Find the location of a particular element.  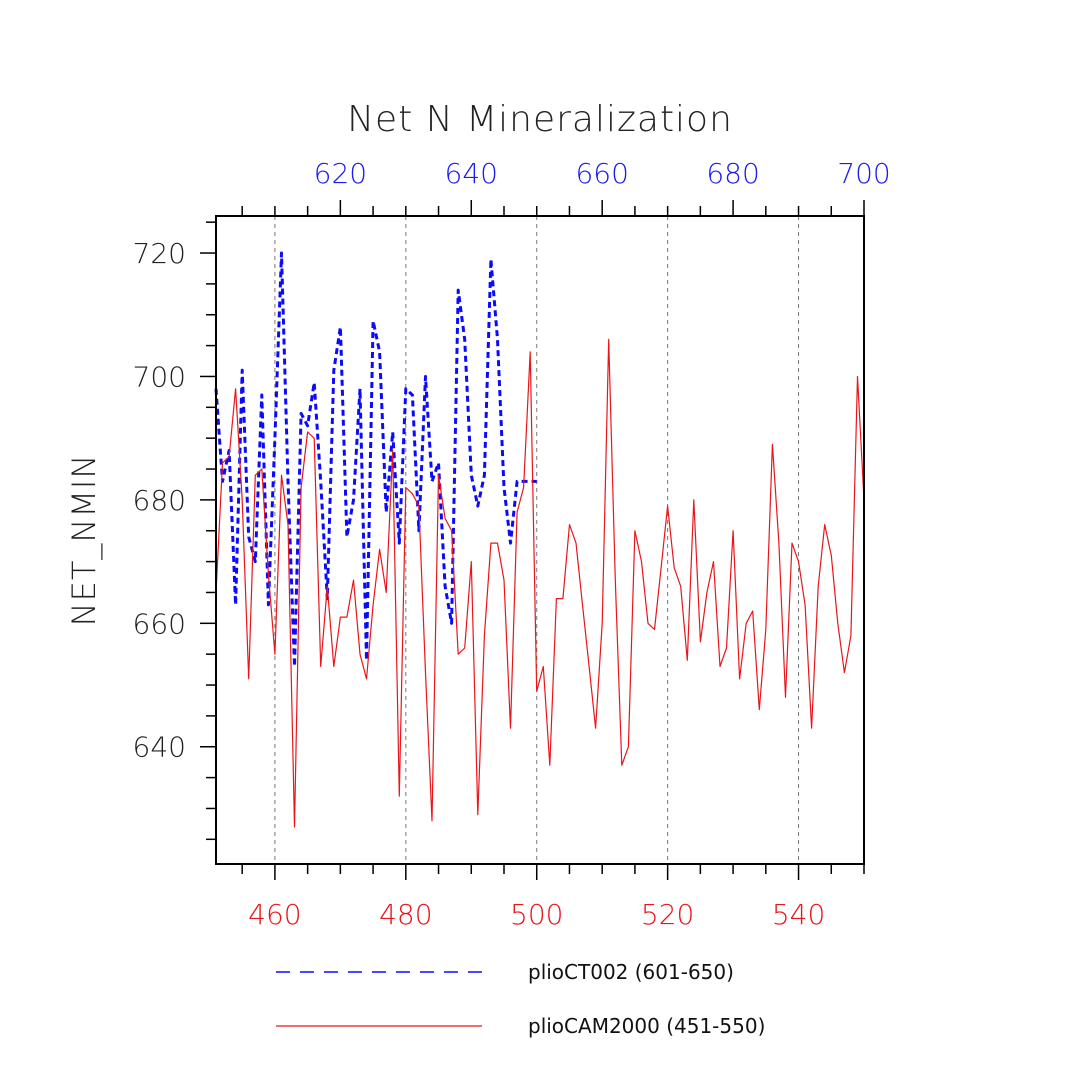

series-line-plioct002 is located at coordinates (375, 459).